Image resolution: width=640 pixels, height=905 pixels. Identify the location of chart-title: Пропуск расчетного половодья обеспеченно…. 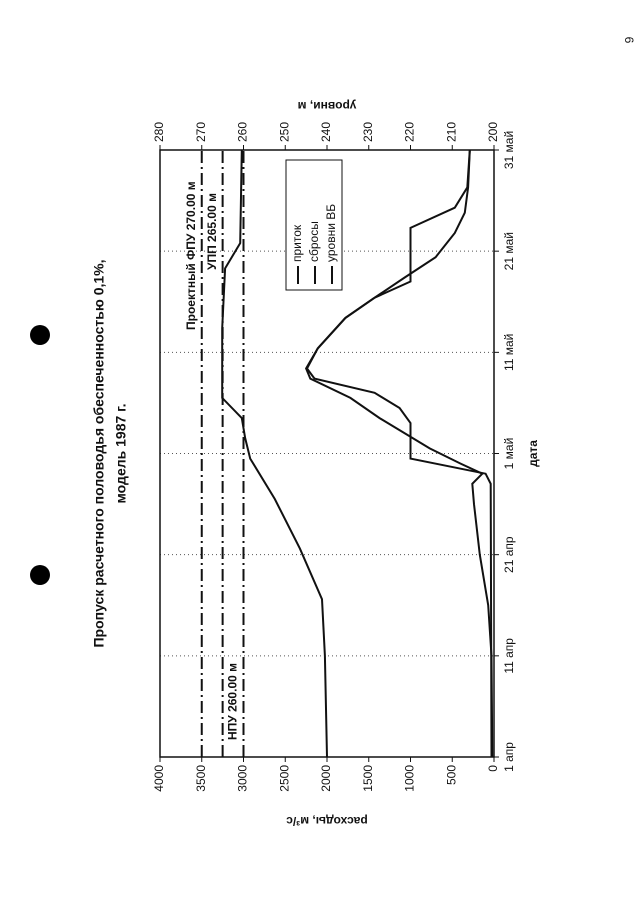
(99, 453).